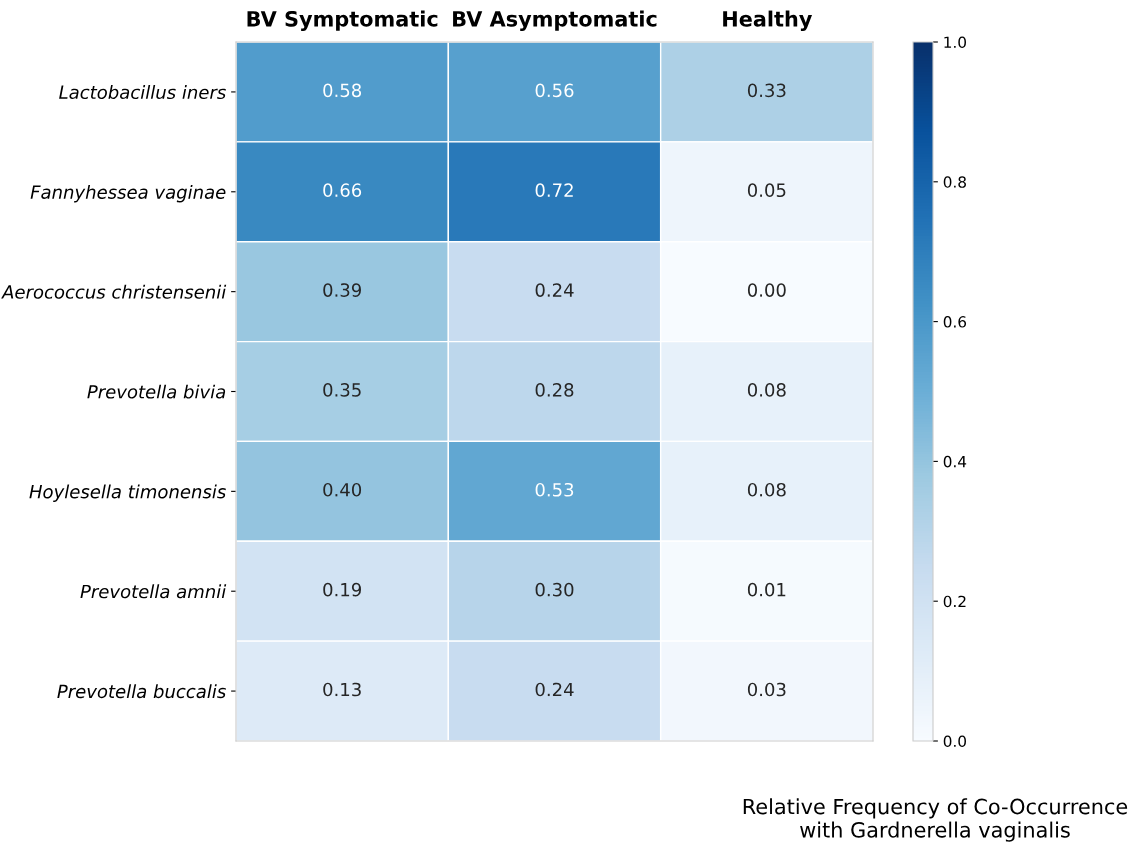 The image size is (1132, 844). I want to click on color-bar-title: Relative Frequency of Co-Occurrence with Gardnerella vaginalis, so click(935, 820).